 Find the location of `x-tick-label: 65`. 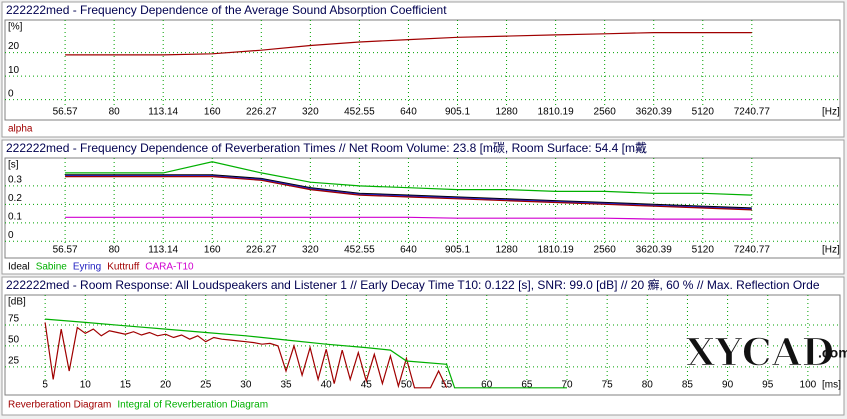

x-tick-label: 65 is located at coordinates (527, 385).